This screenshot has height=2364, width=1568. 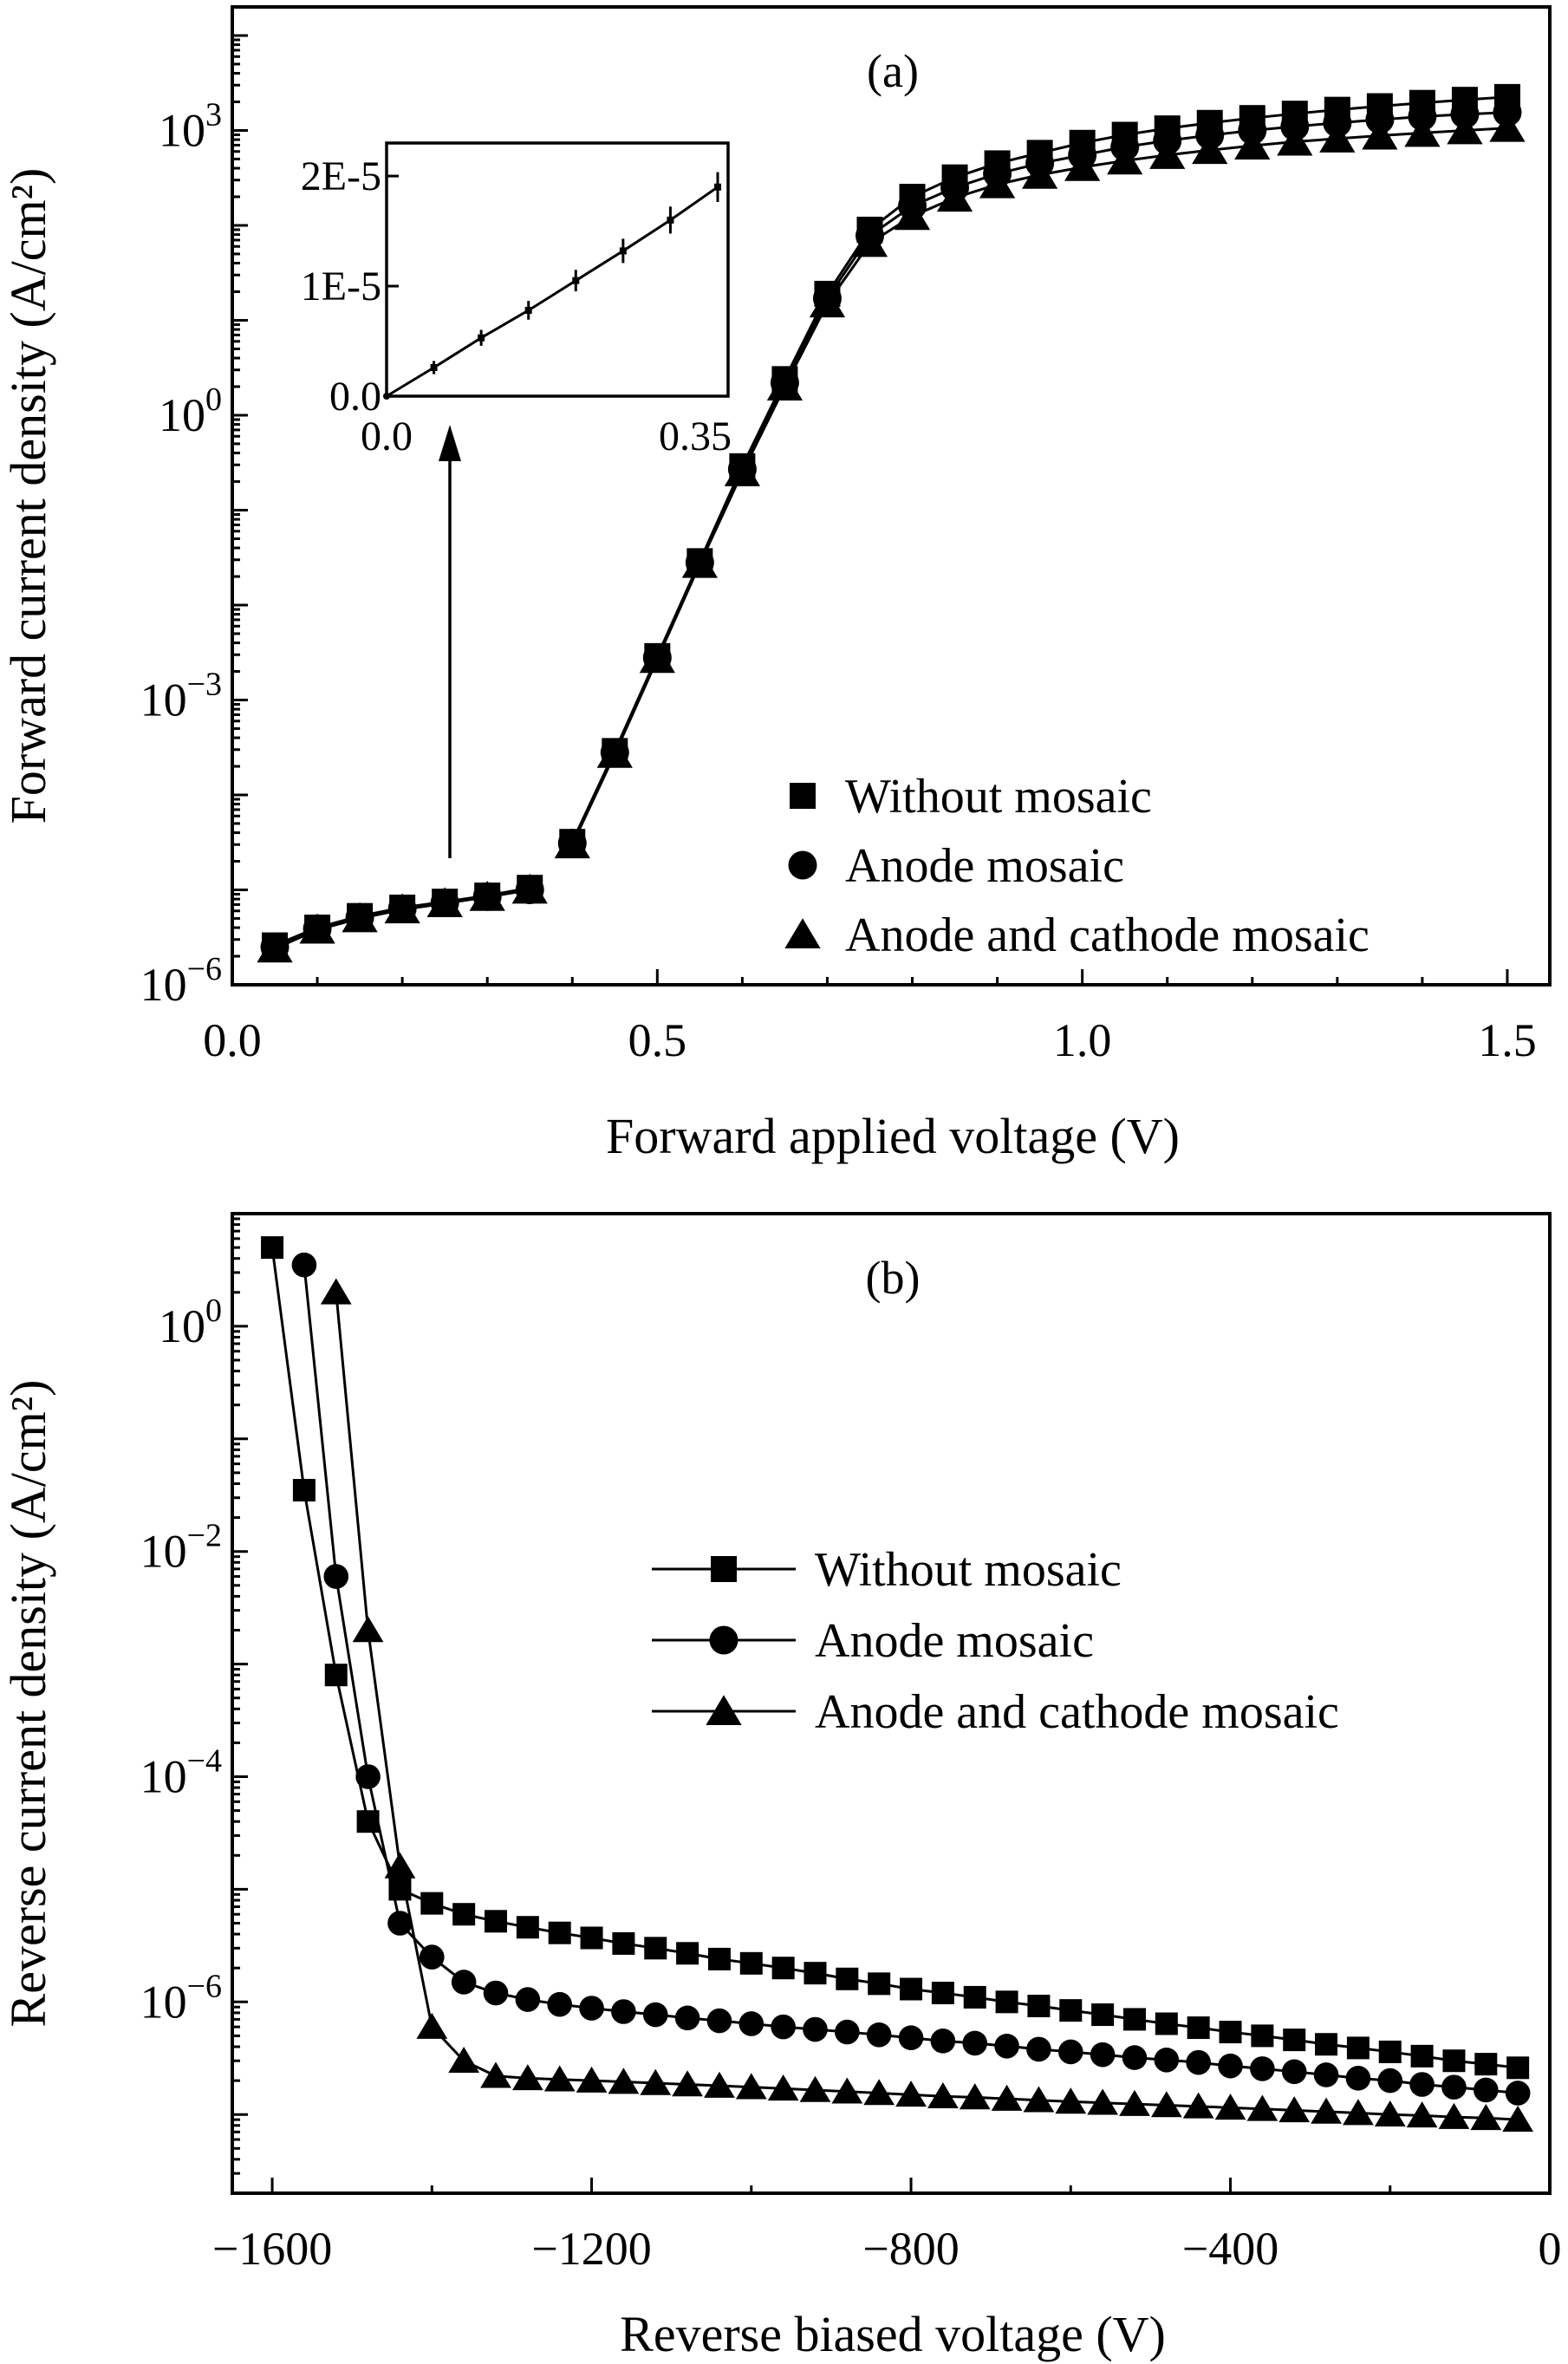 What do you see at coordinates (181, 696) in the screenshot?
I see `y-tick-label: 10⁻³` at bounding box center [181, 696].